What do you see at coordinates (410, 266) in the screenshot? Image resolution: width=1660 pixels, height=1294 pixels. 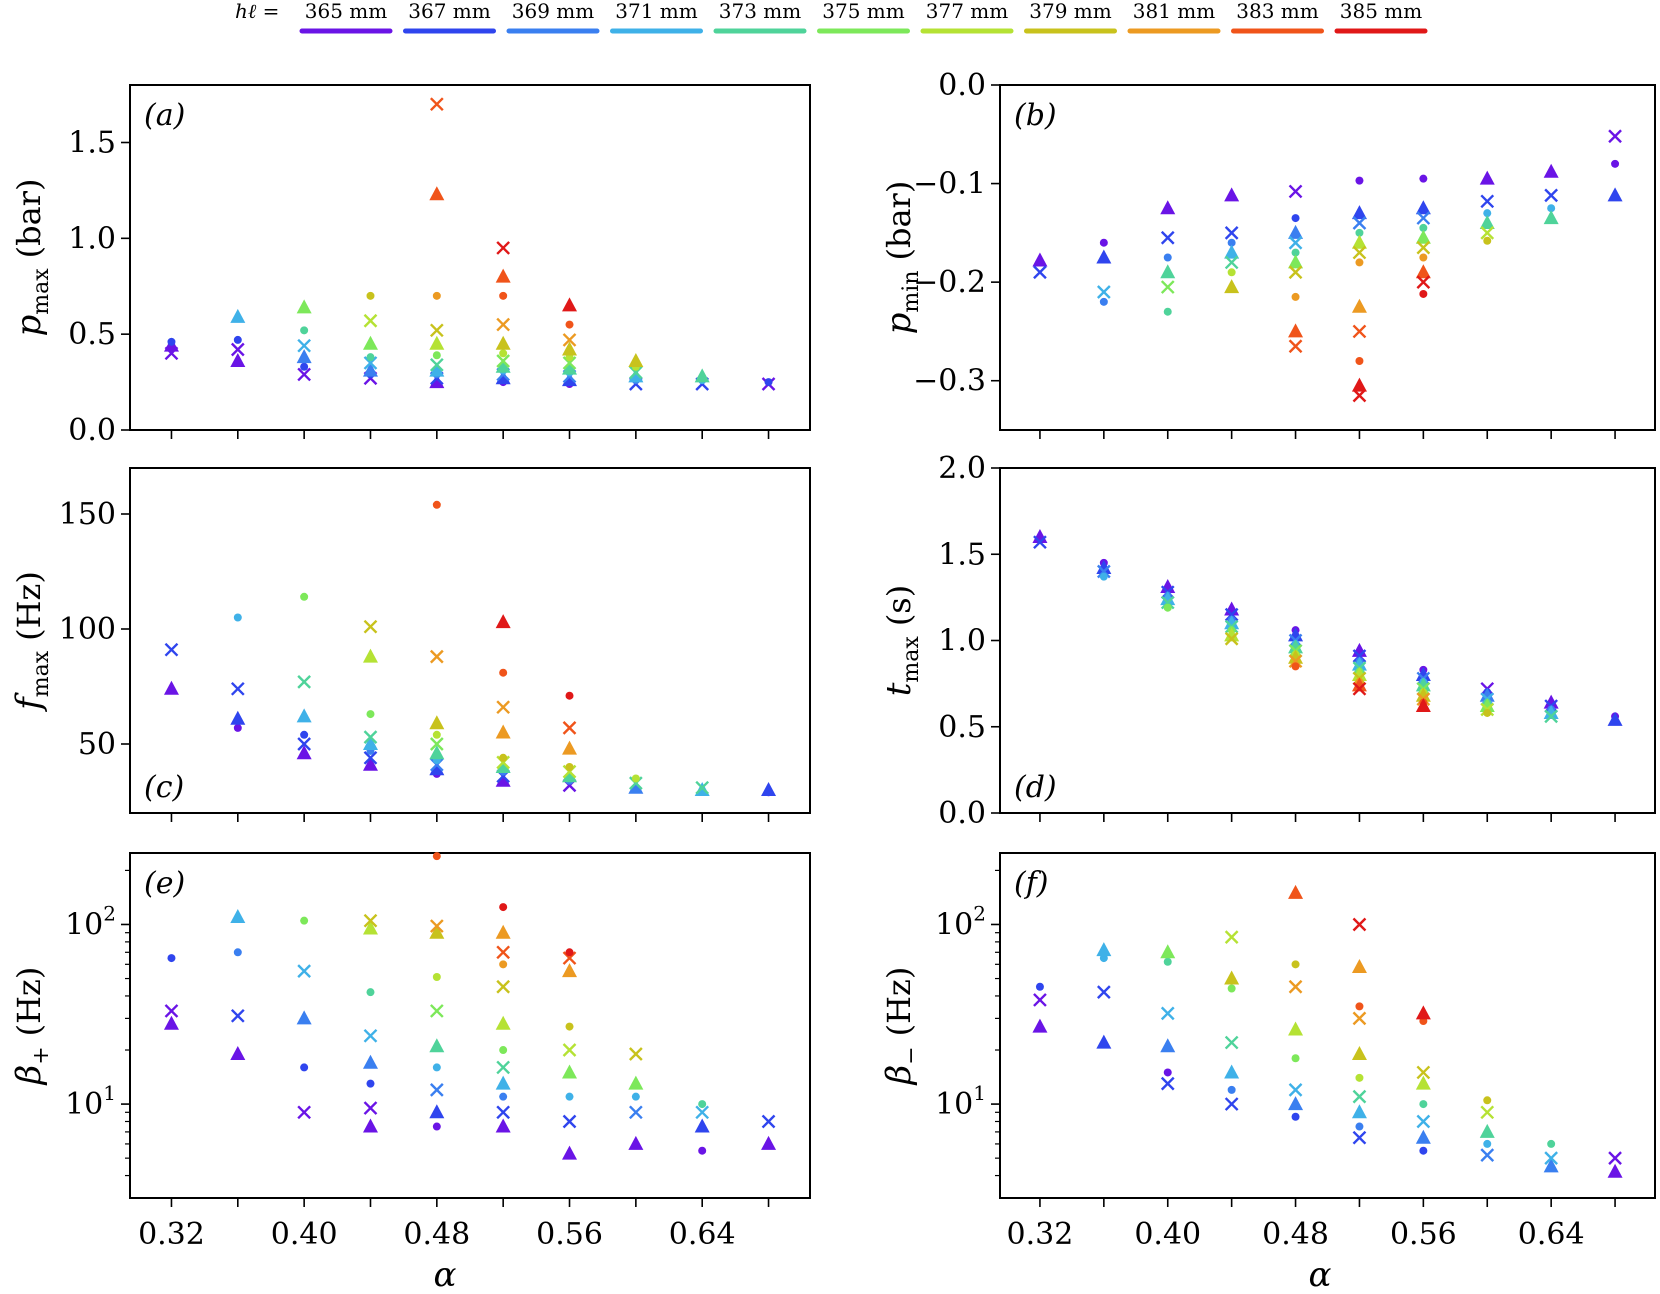 I see `panel-a: 0.0 0.5 1.0 1.5 pmax(bar) (a)` at bounding box center [410, 266].